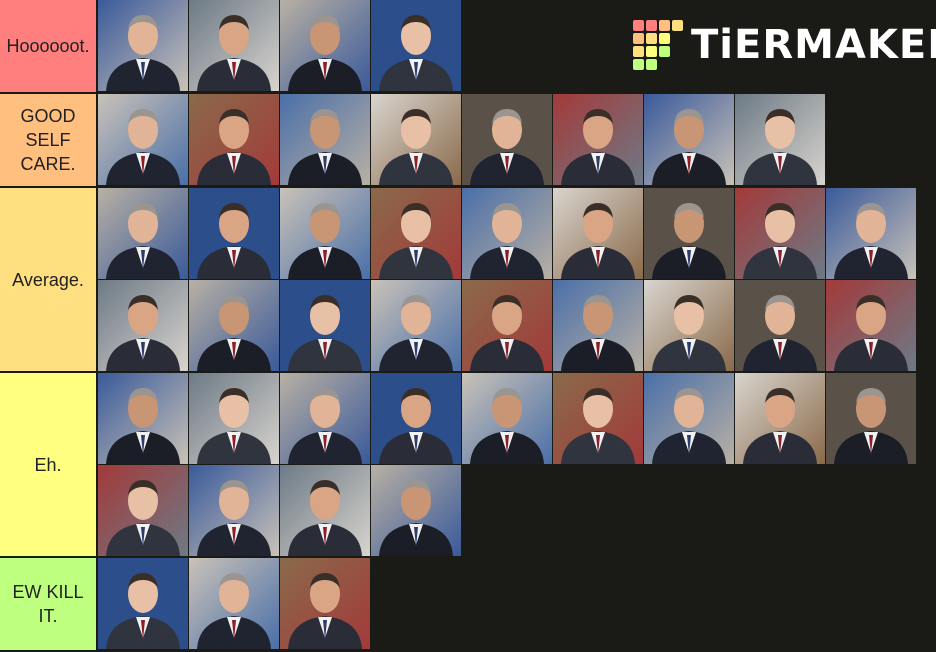 Image resolution: width=936 pixels, height=652 pixels. I want to click on tier-label: EW KILL IT., so click(48, 604).